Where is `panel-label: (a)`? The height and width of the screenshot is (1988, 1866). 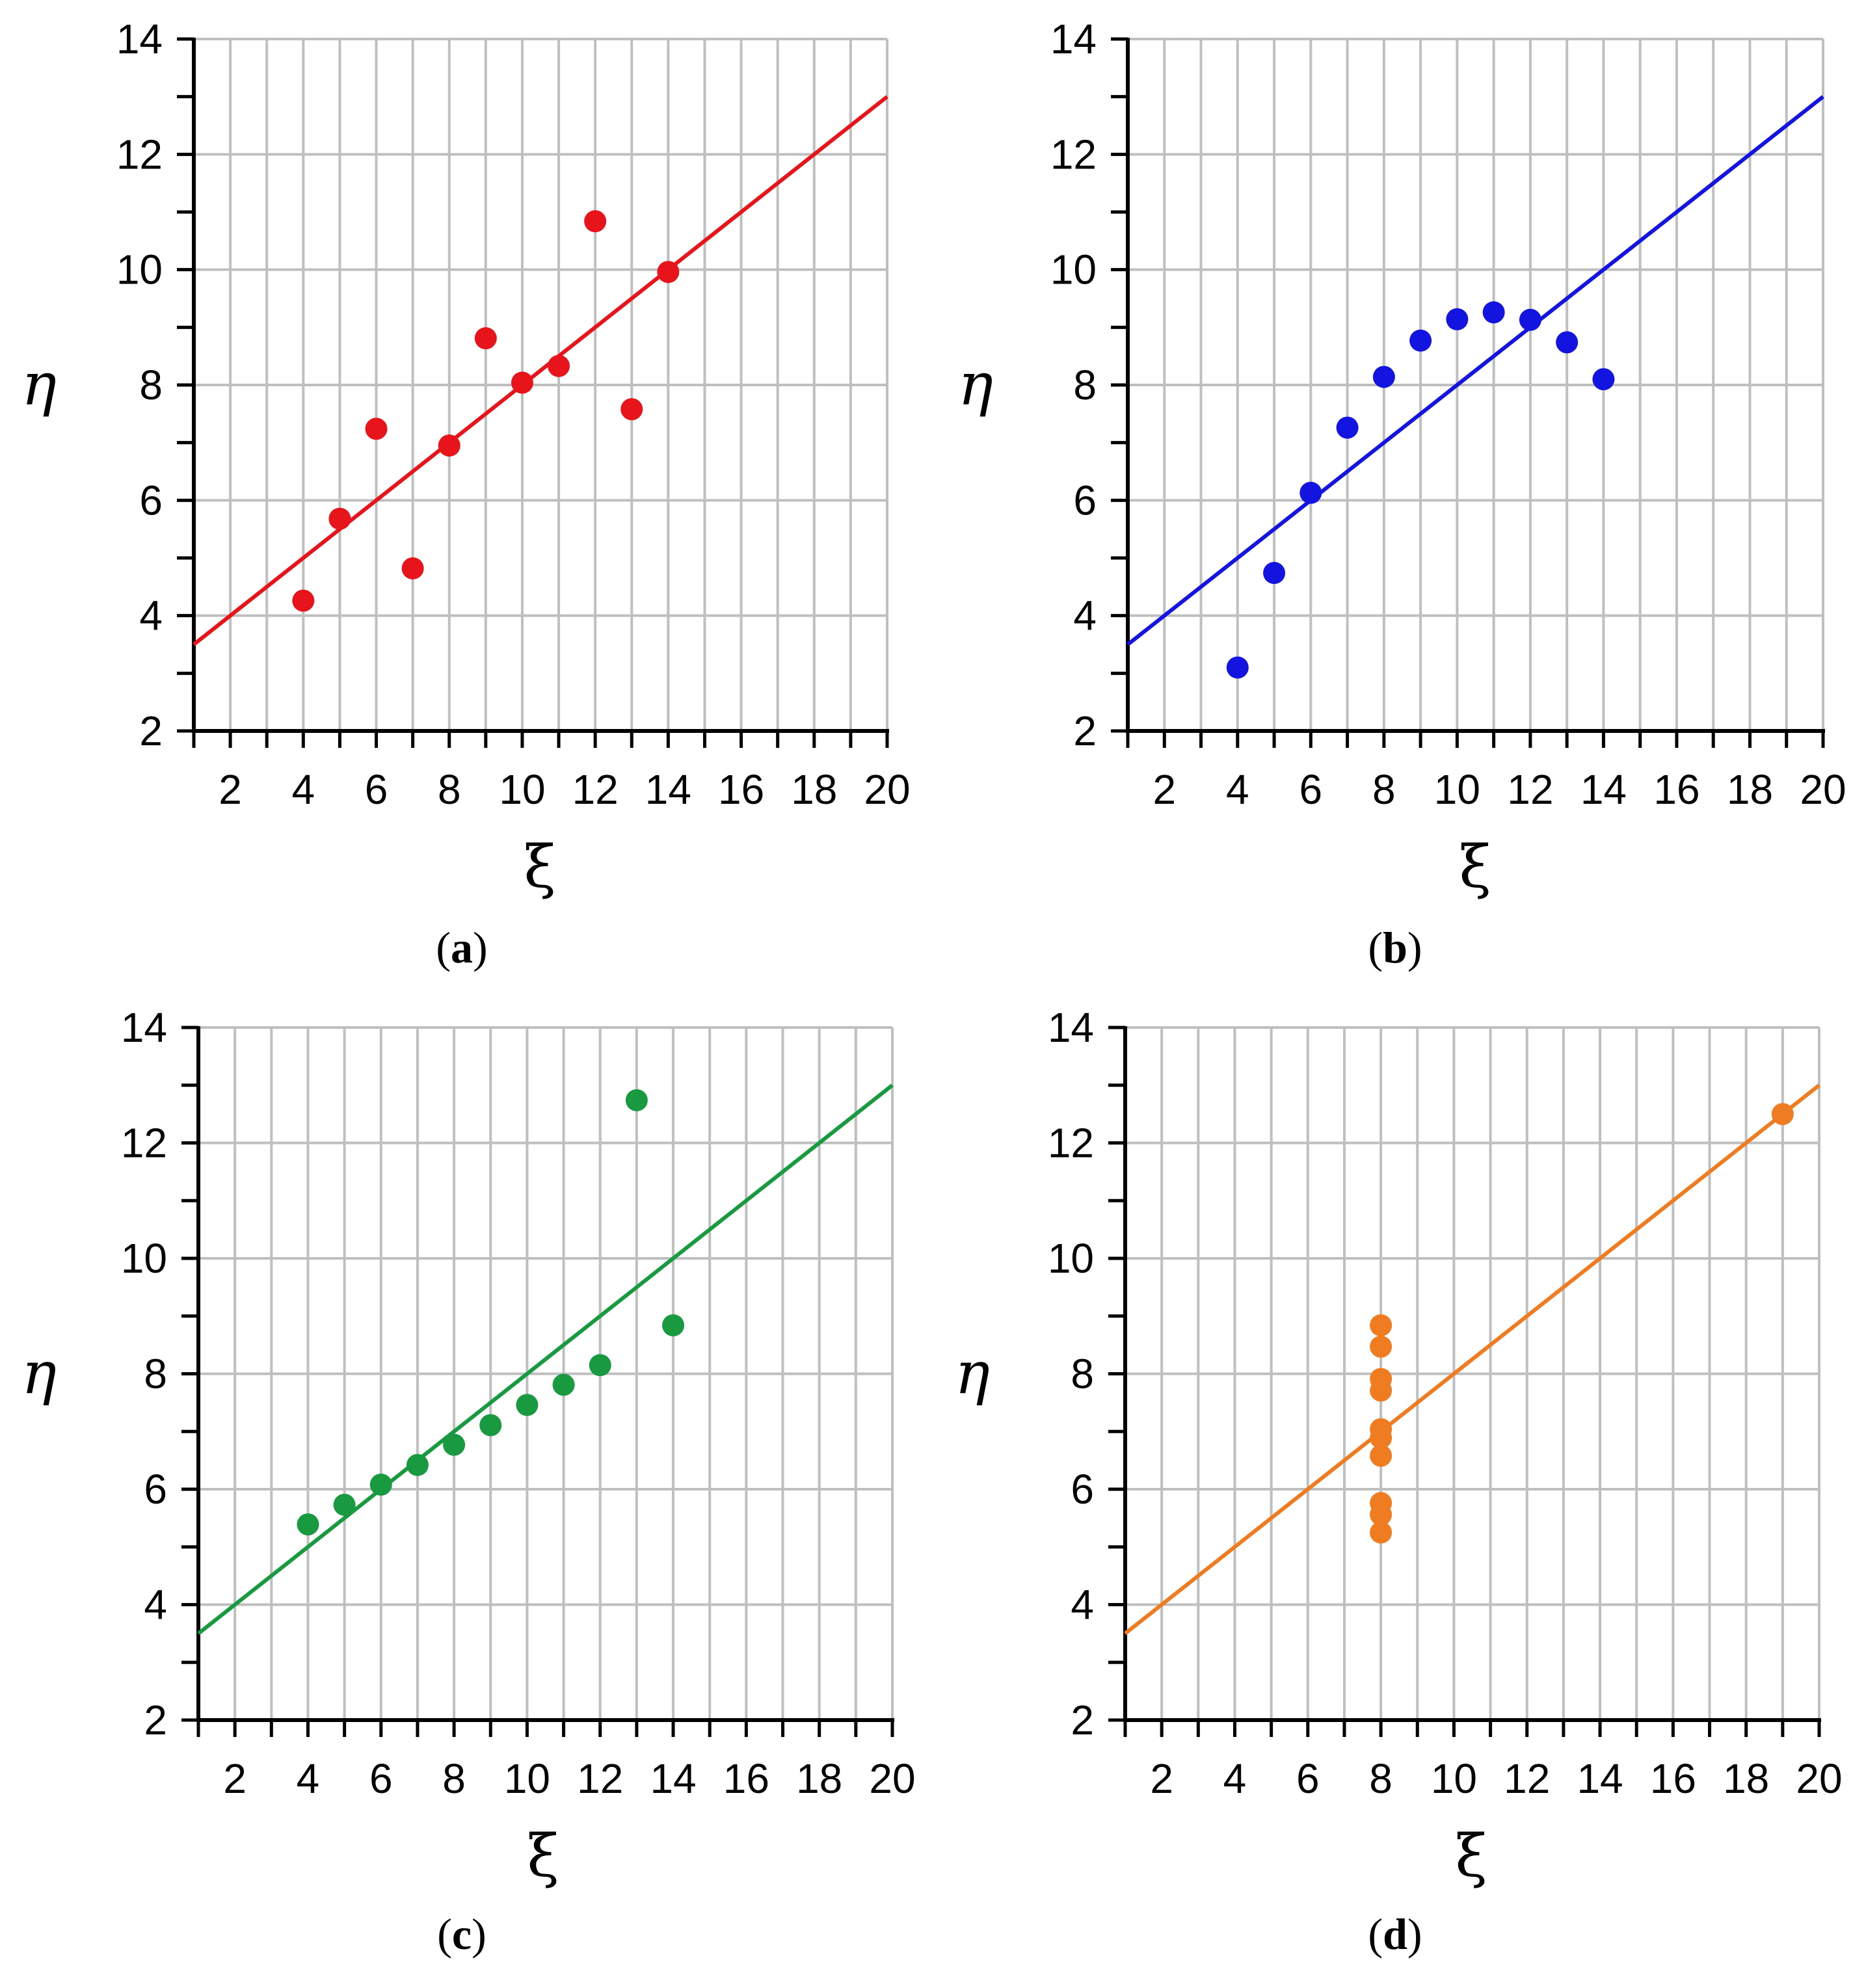 panel-label: (a) is located at coordinates (461, 947).